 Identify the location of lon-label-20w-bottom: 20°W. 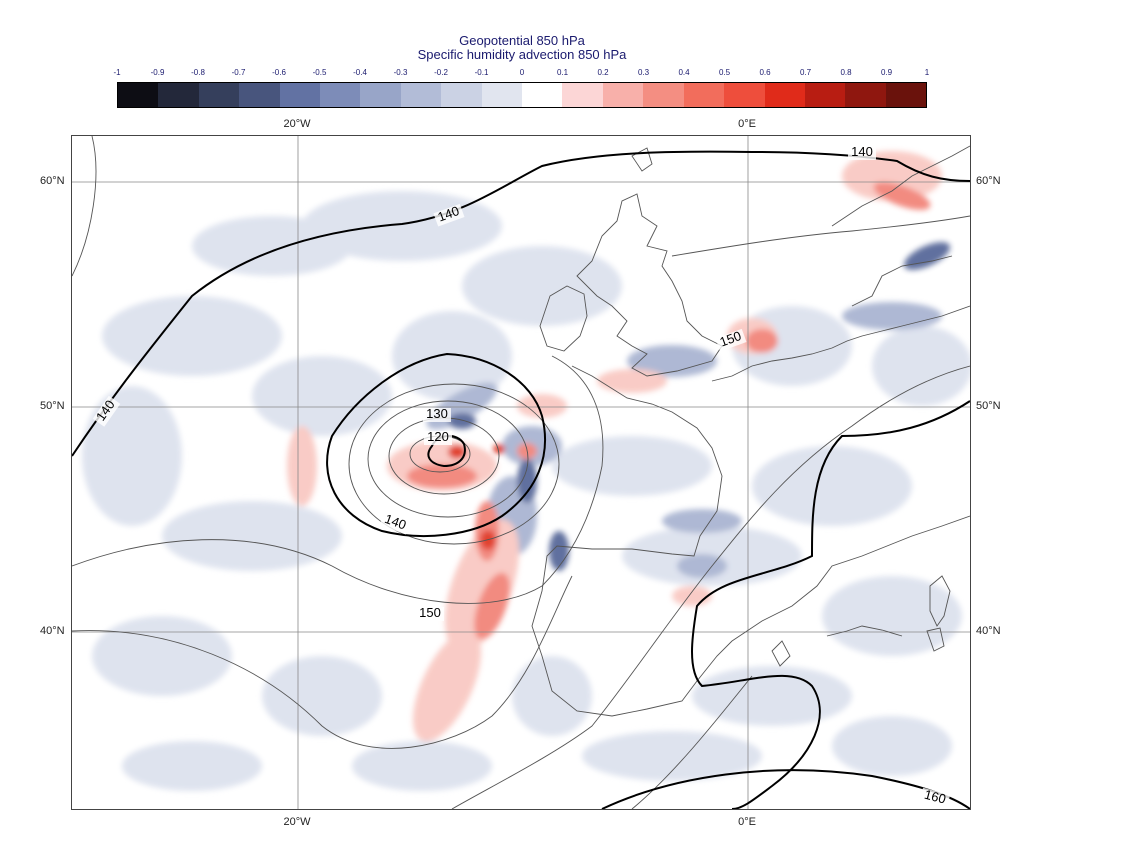
(297, 822).